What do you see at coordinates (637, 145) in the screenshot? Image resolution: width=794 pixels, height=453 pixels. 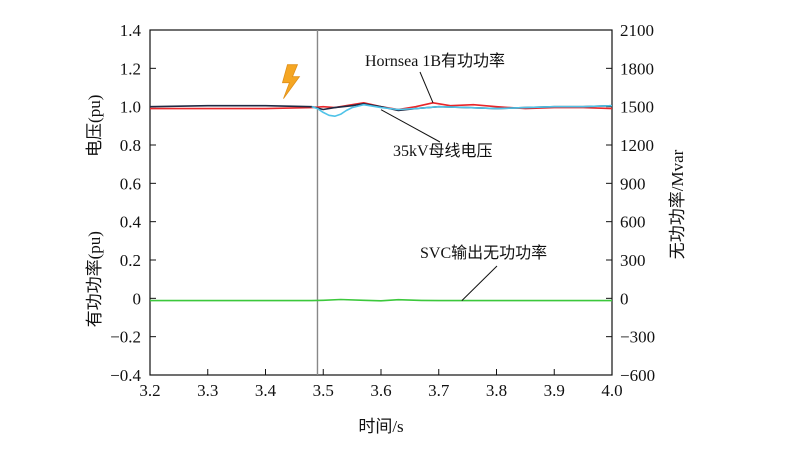 I see `y-right-tick-label: 1200` at bounding box center [637, 145].